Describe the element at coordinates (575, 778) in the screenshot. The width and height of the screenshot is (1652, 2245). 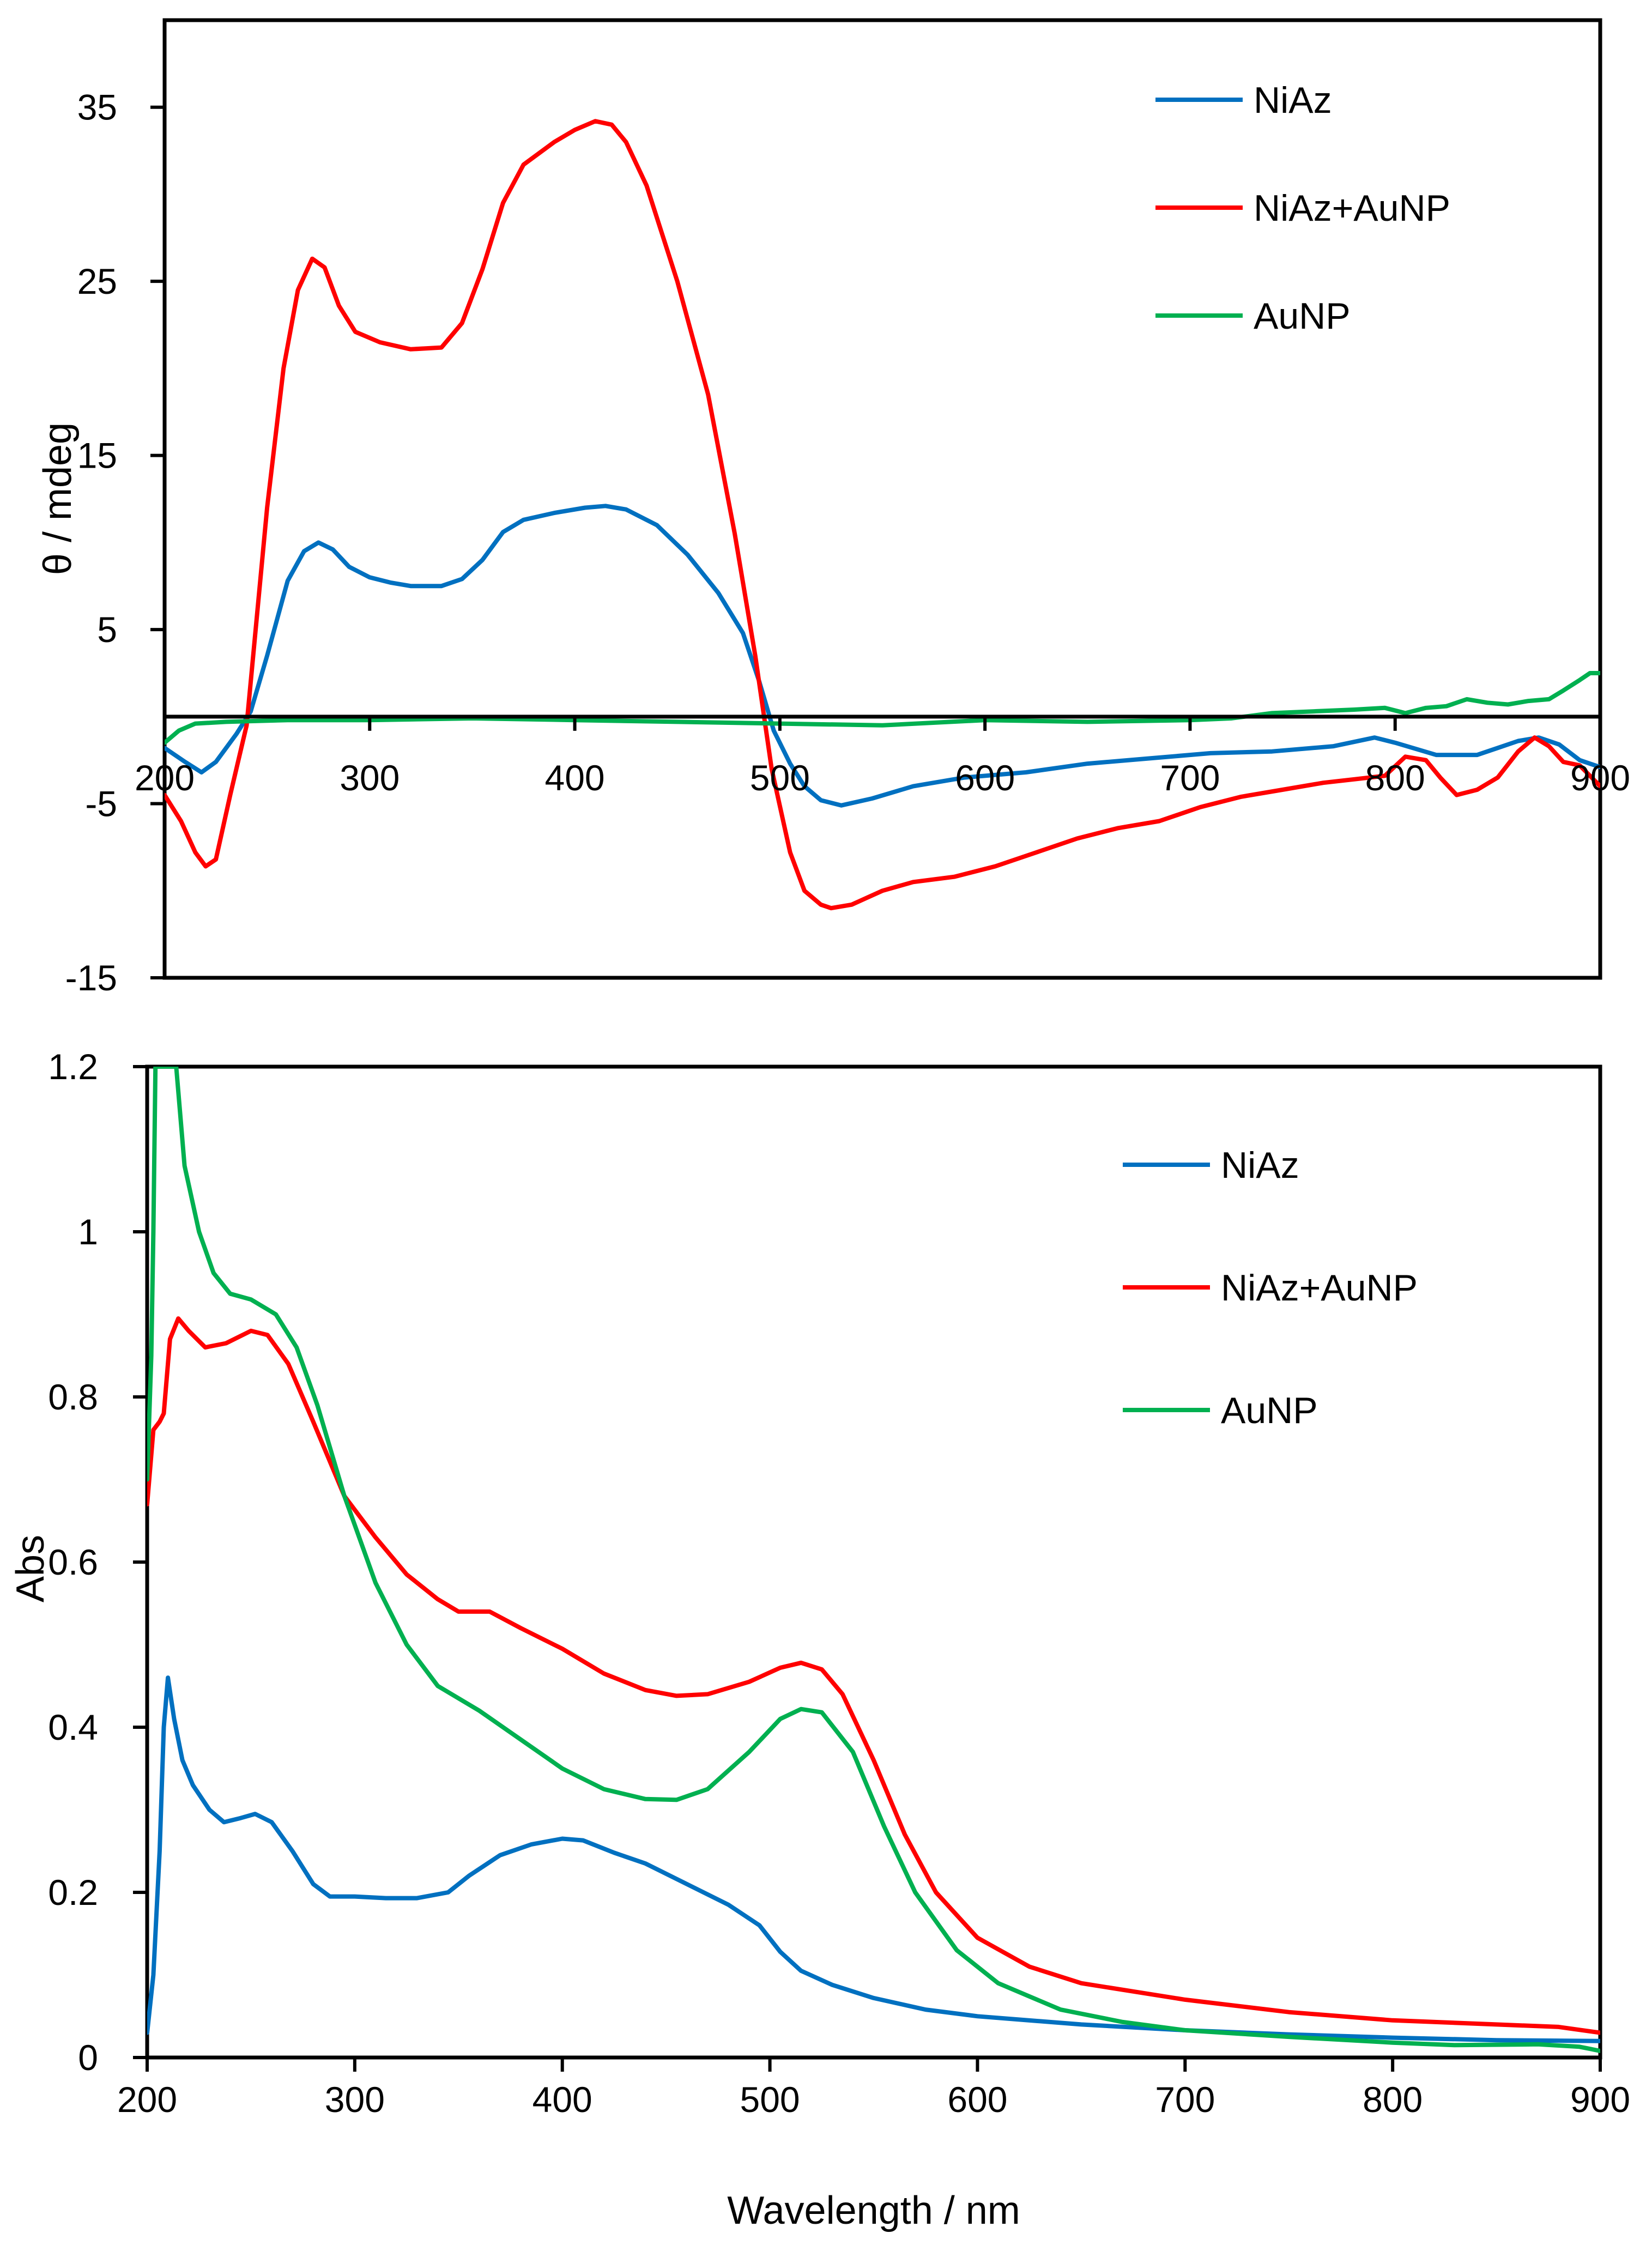
I see `cd-x-tick-label: 400` at that location.